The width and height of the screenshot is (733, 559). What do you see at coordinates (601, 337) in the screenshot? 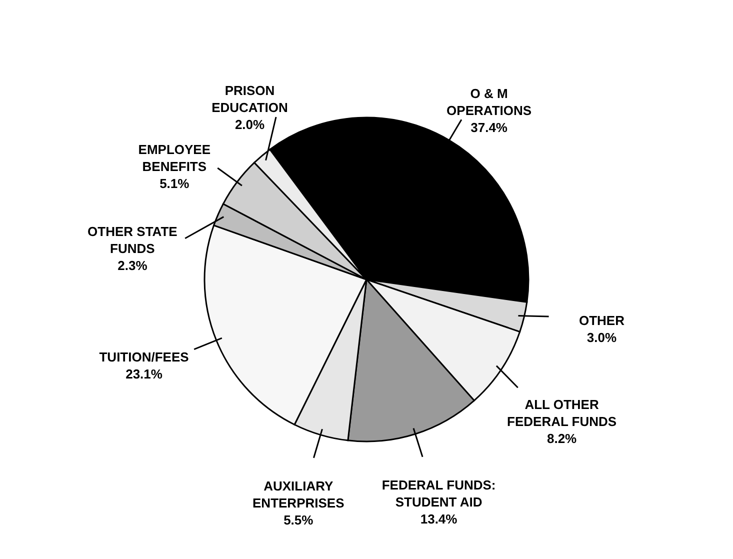
I see `data-label: 3.0%` at bounding box center [601, 337].